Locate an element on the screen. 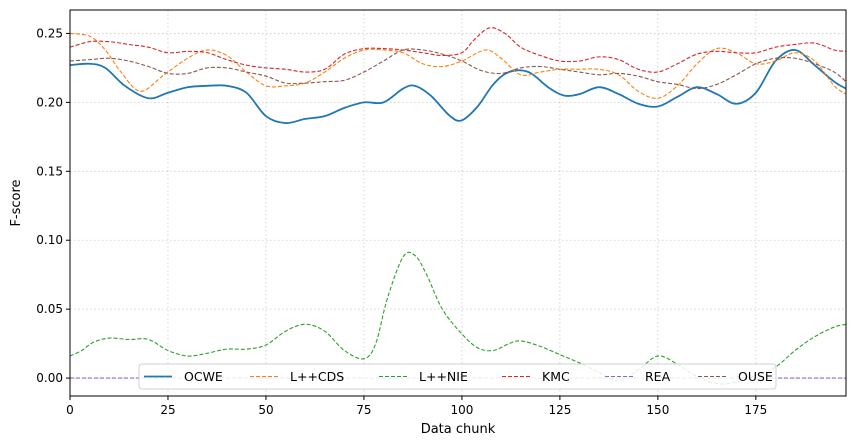  x-tick-label: 50 is located at coordinates (265, 410).